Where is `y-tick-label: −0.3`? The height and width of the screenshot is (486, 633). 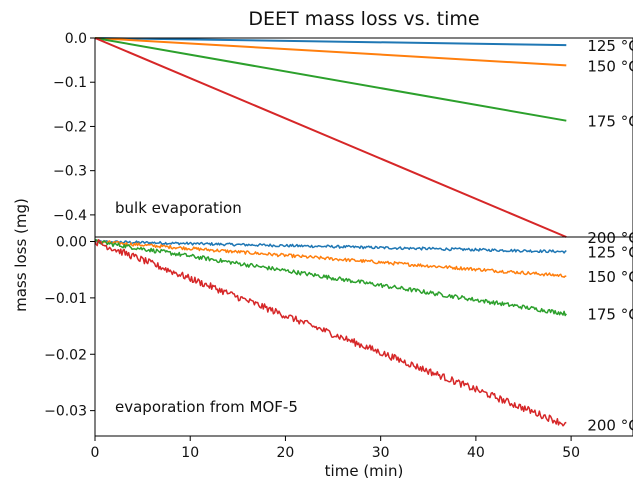 y-tick-label: −0.3 is located at coordinates (70, 172).